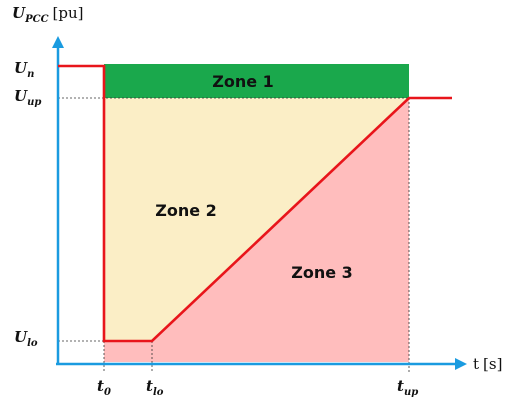 The height and width of the screenshot is (400, 511). Describe the element at coordinates (32, 343) in the screenshot. I see `y-tick-ulo-sub: lo` at that location.